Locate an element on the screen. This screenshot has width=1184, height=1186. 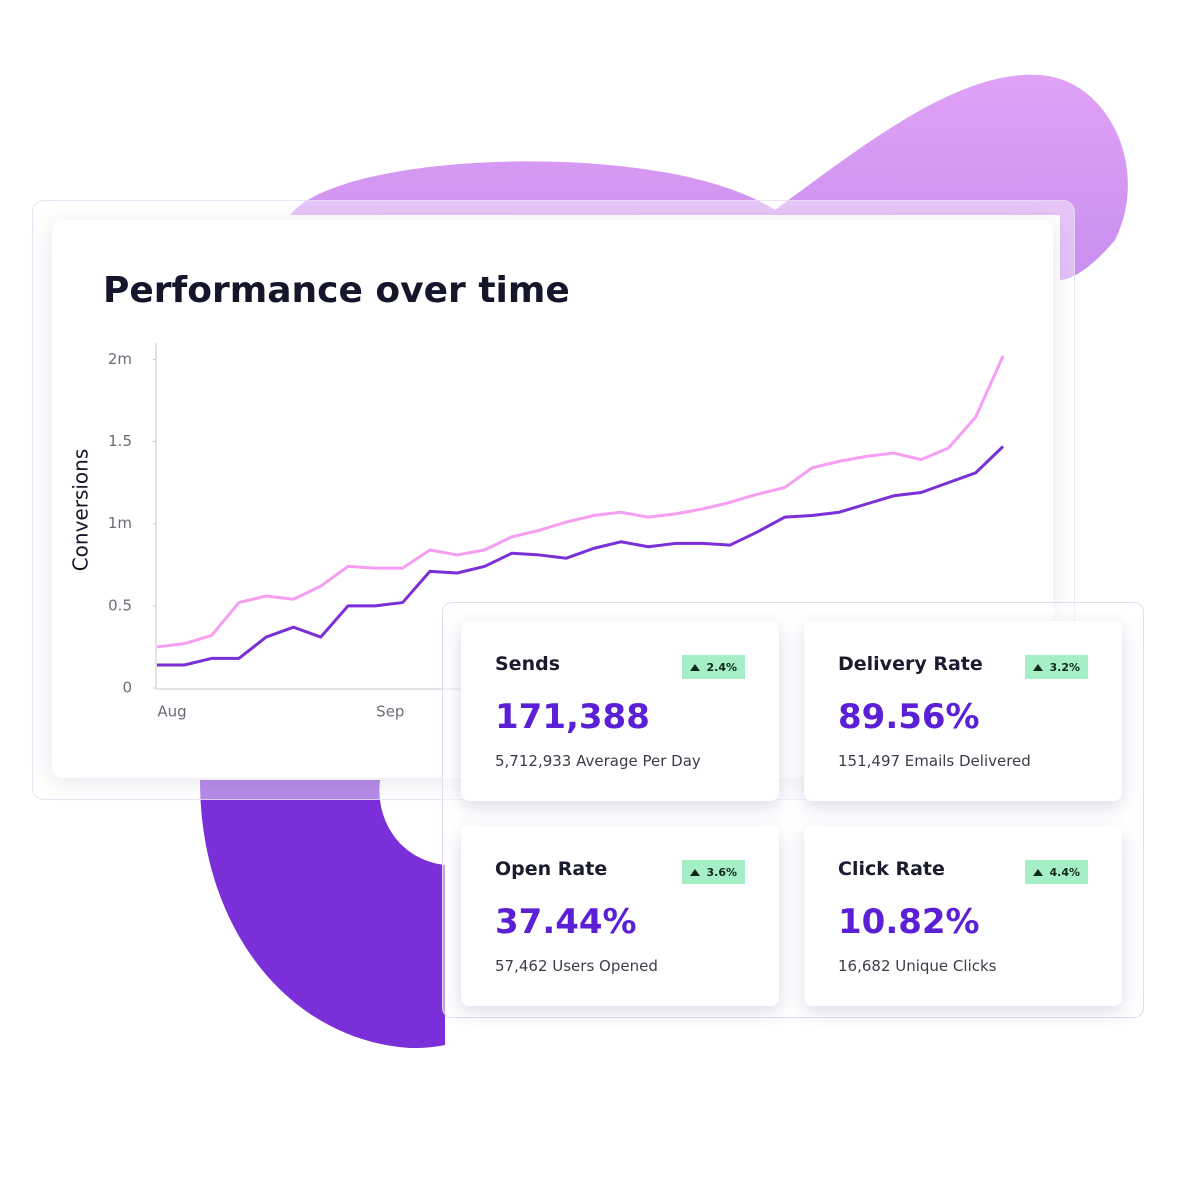
x-tick-label: Sep is located at coordinates (390, 712).